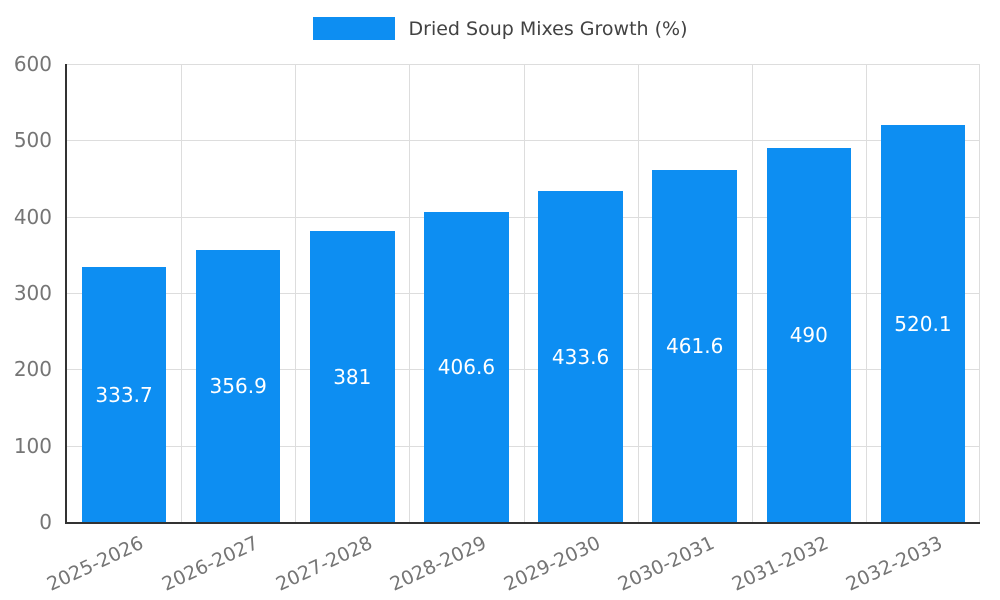  Describe the element at coordinates (32, 445) in the screenshot. I see `y-tick-label: 100` at that location.